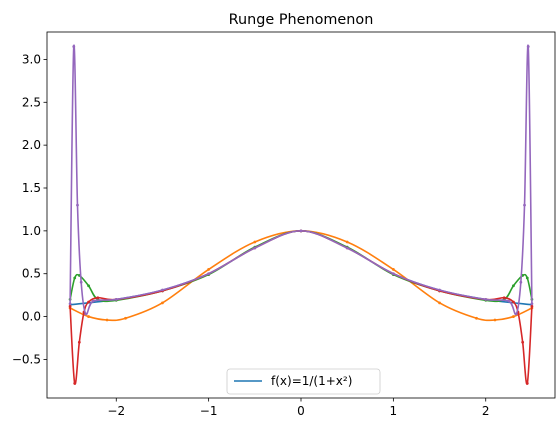 This screenshot has height=435, width=559. I want to click on y-tick-label: 0.0, so click(31, 317).